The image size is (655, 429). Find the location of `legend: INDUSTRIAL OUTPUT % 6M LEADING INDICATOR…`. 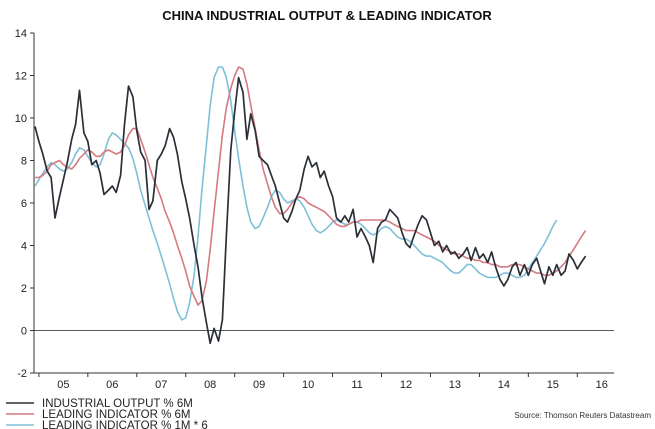

legend: INDUSTRIAL OUTPUT % 6M LEADING INDICATOR… is located at coordinates (107, 413).